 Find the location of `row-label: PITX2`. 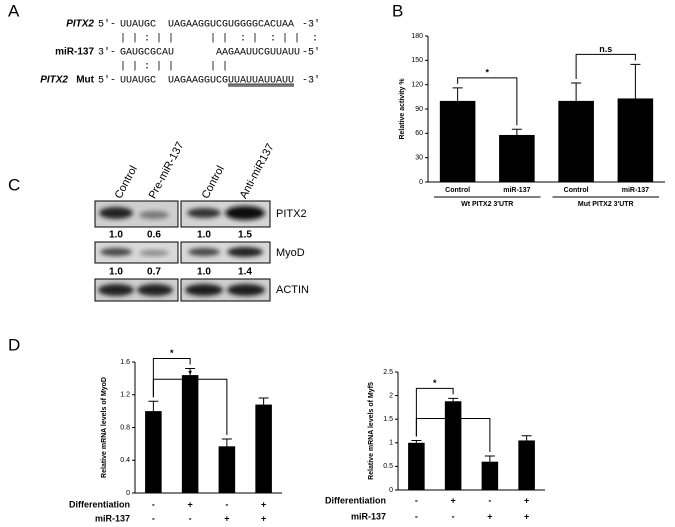

row-label: PITX2 is located at coordinates (291, 214).